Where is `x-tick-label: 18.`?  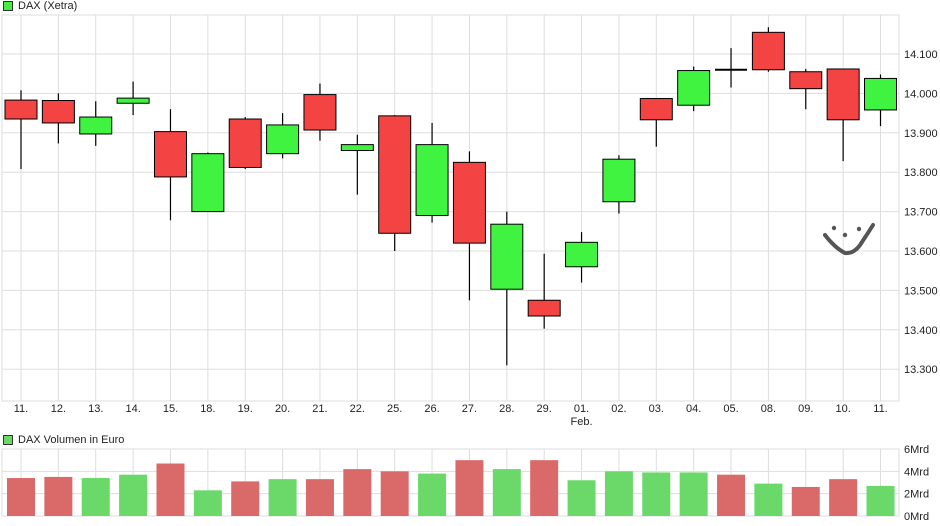 x-tick-label: 18. is located at coordinates (207, 409).